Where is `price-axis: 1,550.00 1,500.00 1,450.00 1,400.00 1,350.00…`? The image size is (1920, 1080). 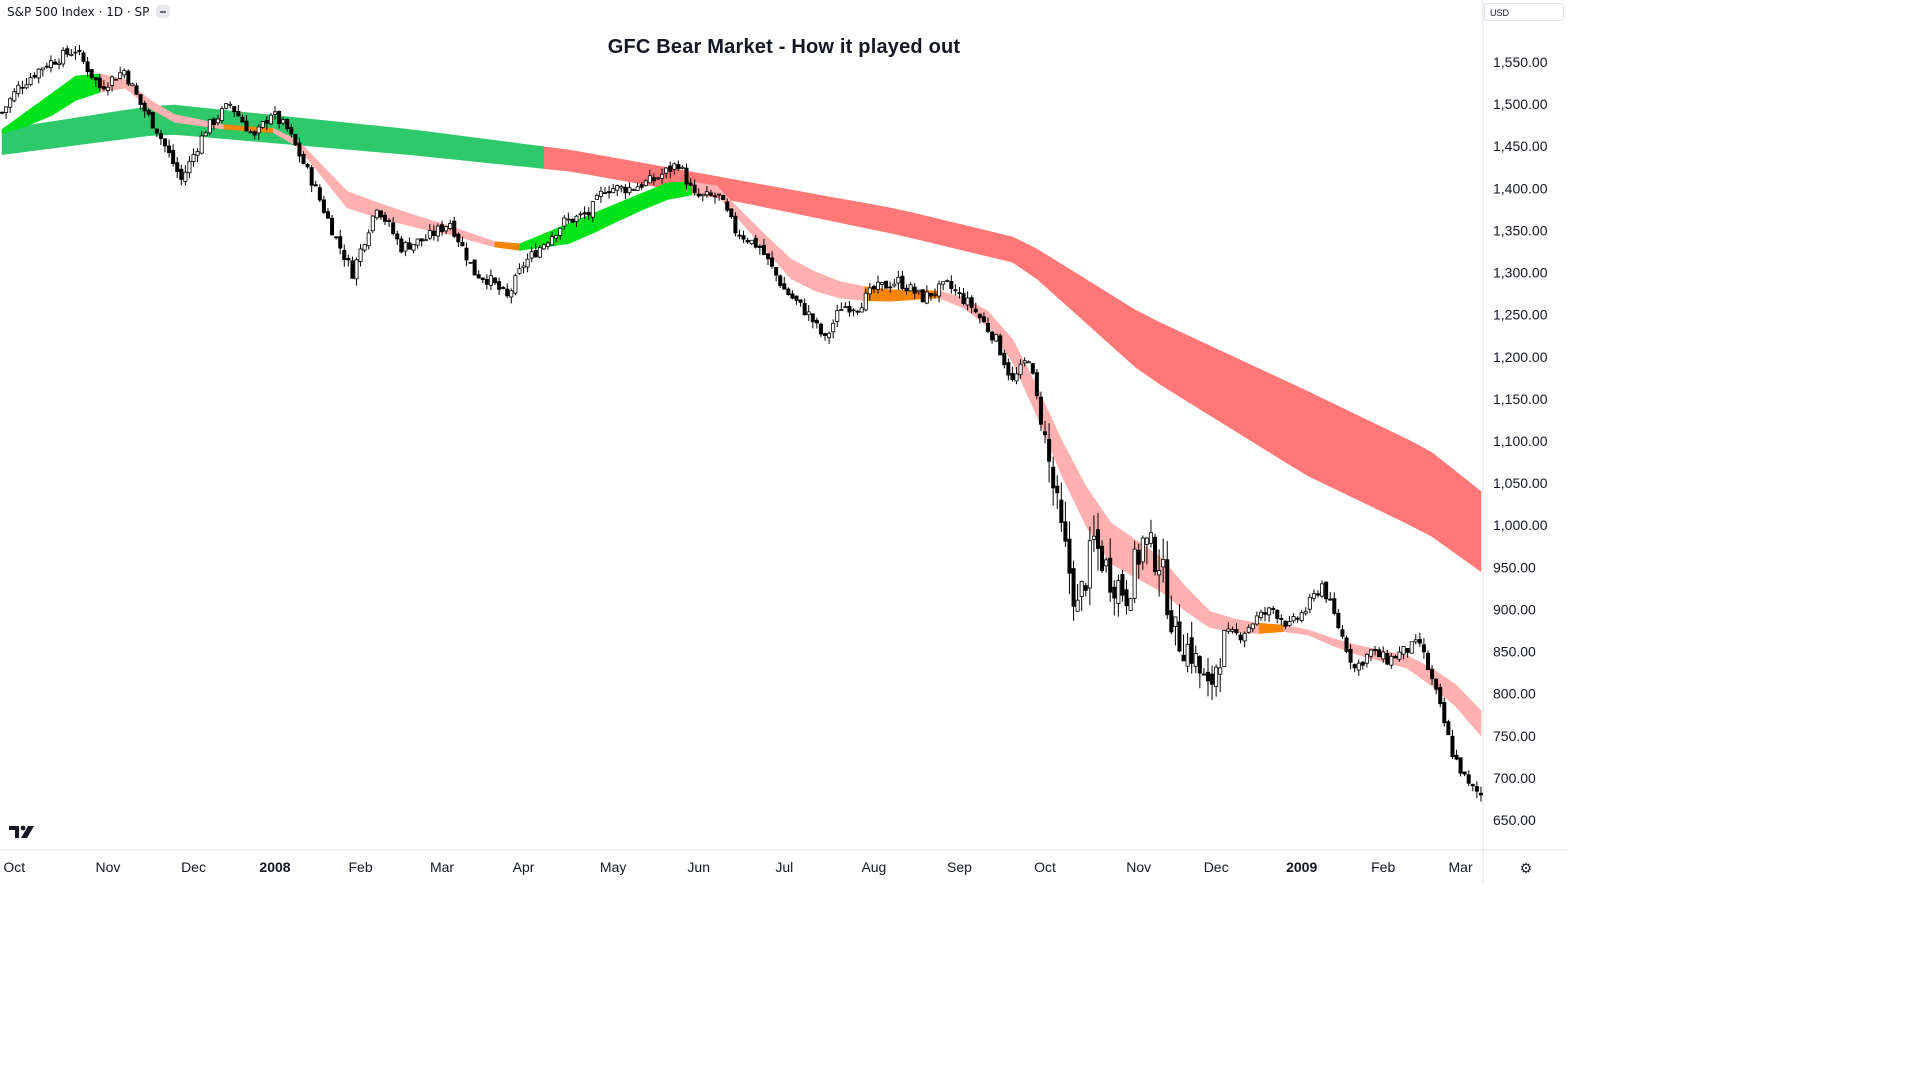
price-axis: 1,550.00 1,500.00 1,450.00 1,400.00 1,350.00… is located at coordinates (1520, 441).